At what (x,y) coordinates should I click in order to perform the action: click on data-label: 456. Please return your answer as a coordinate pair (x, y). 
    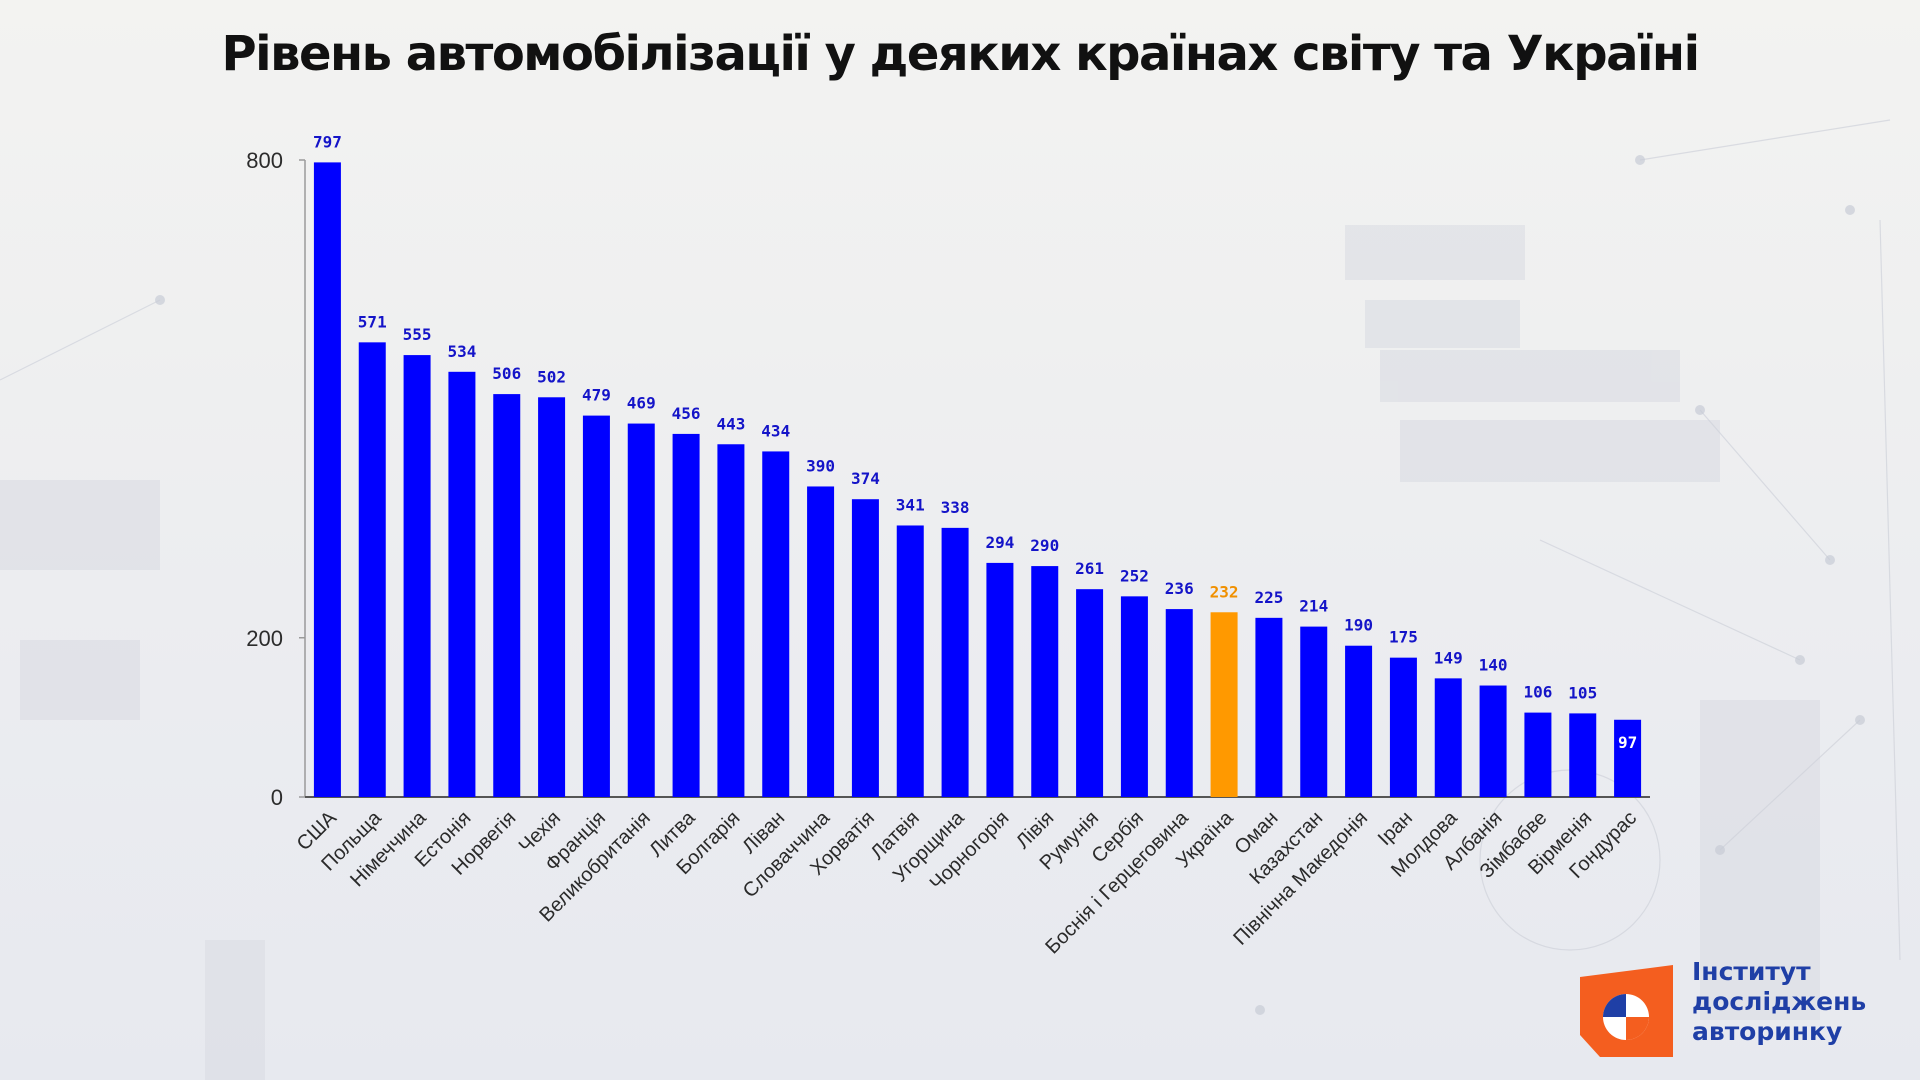
    Looking at the image, I should click on (686, 413).